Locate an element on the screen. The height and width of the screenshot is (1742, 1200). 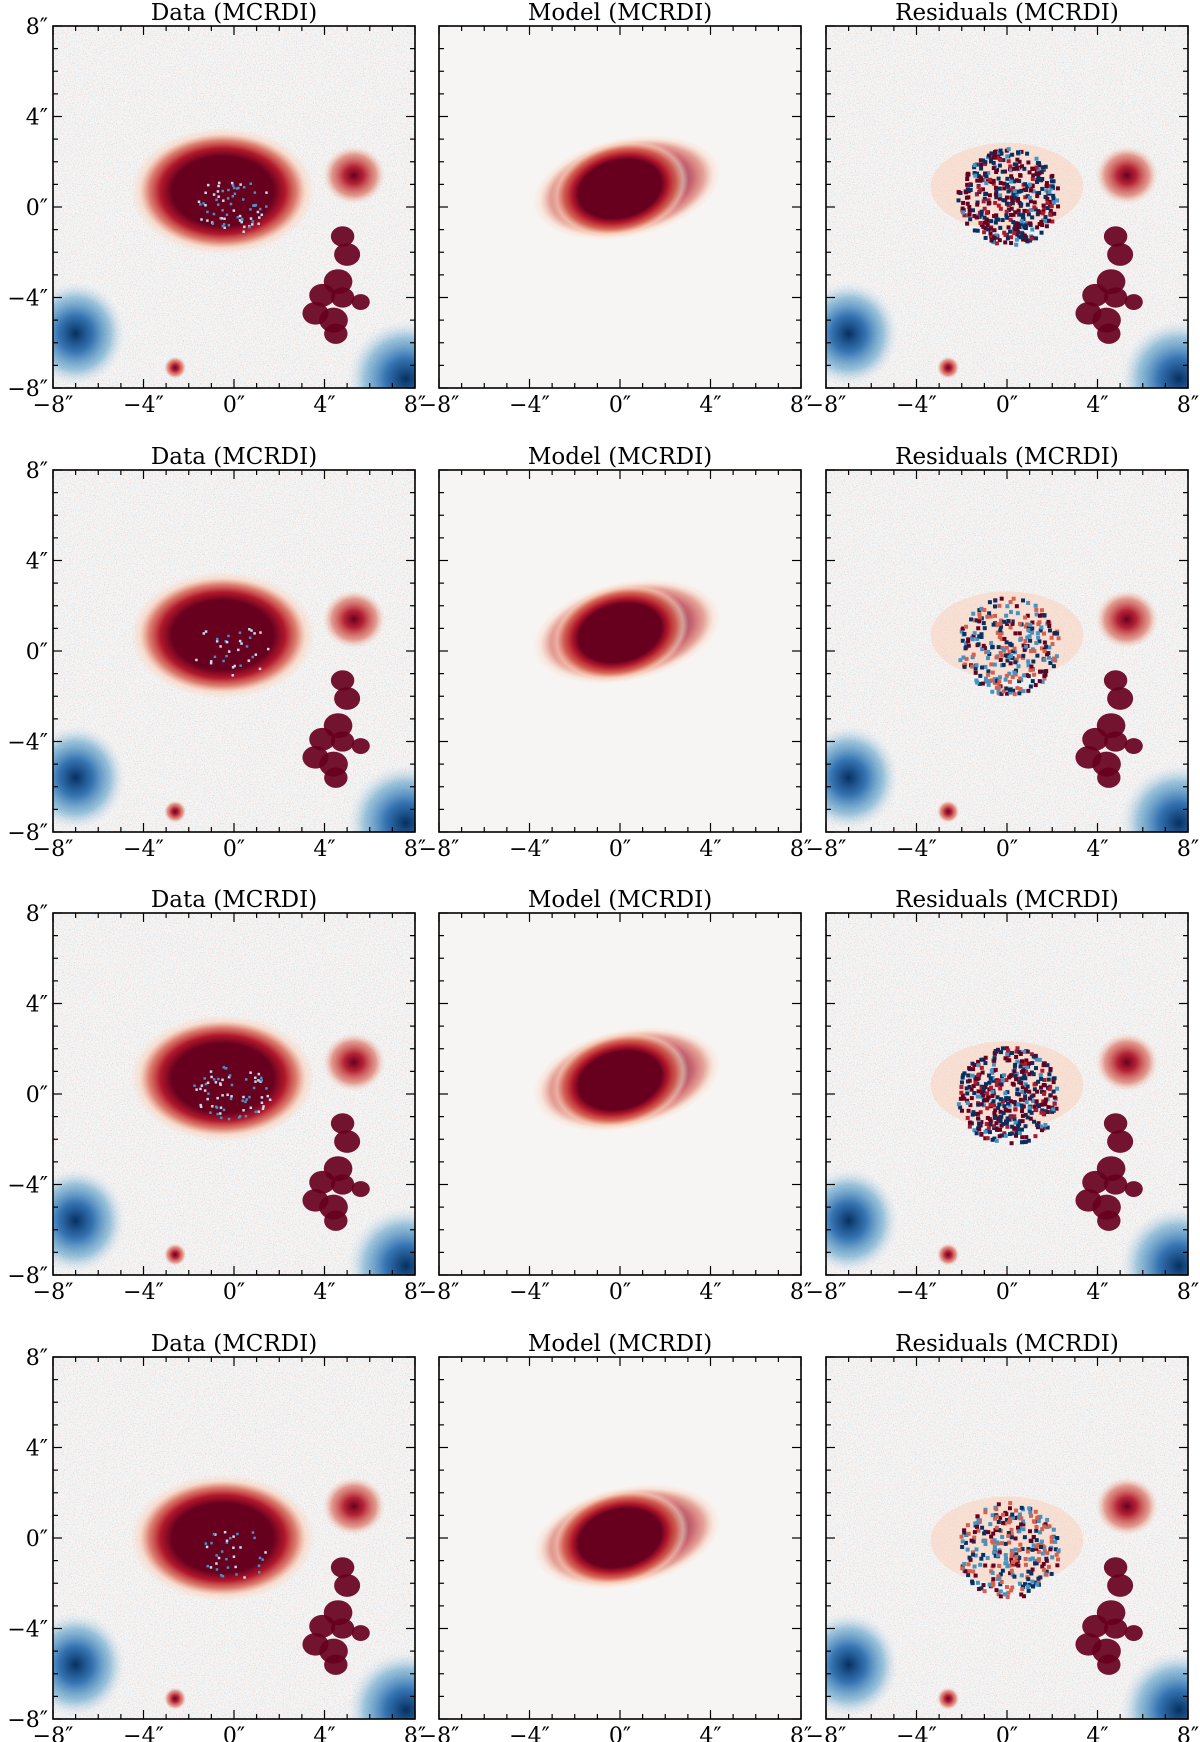
panel-residual-r2: Residuals (MCRDI) −8″ −4″ 0″ 4″ 8″ is located at coordinates (1002, 653).